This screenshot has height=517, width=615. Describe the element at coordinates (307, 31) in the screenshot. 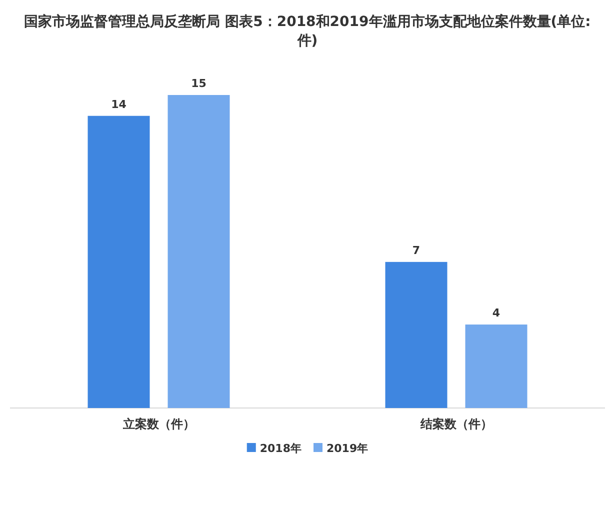

I see `chart-title: 国家市场监督管理总局反垄断局 图表5：2018和2019年滥用市场支配地位案件数量(单位:件)` at that location.